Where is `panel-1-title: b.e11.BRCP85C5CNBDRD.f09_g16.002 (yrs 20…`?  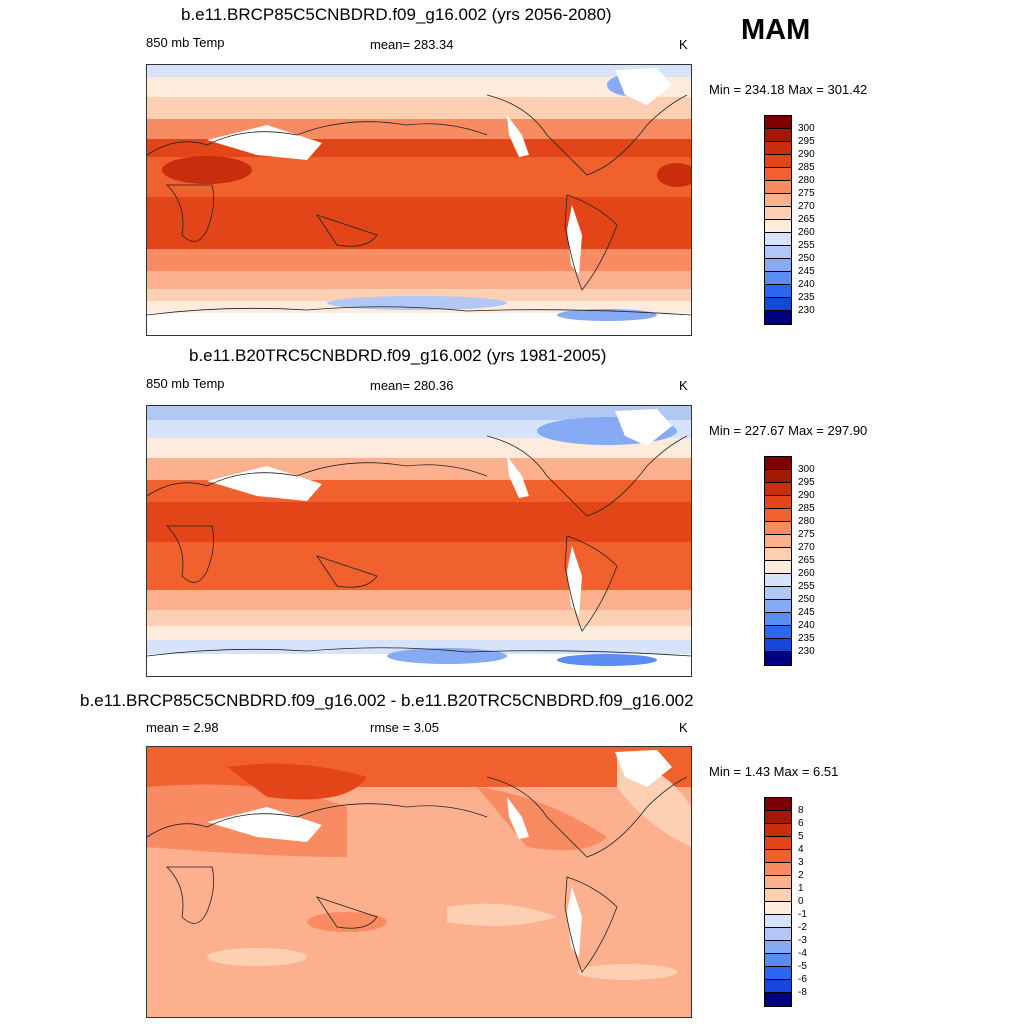 panel-1-title: b.e11.BRCP85C5CNBDRD.f09_g16.002 (yrs 20… is located at coordinates (396, 14).